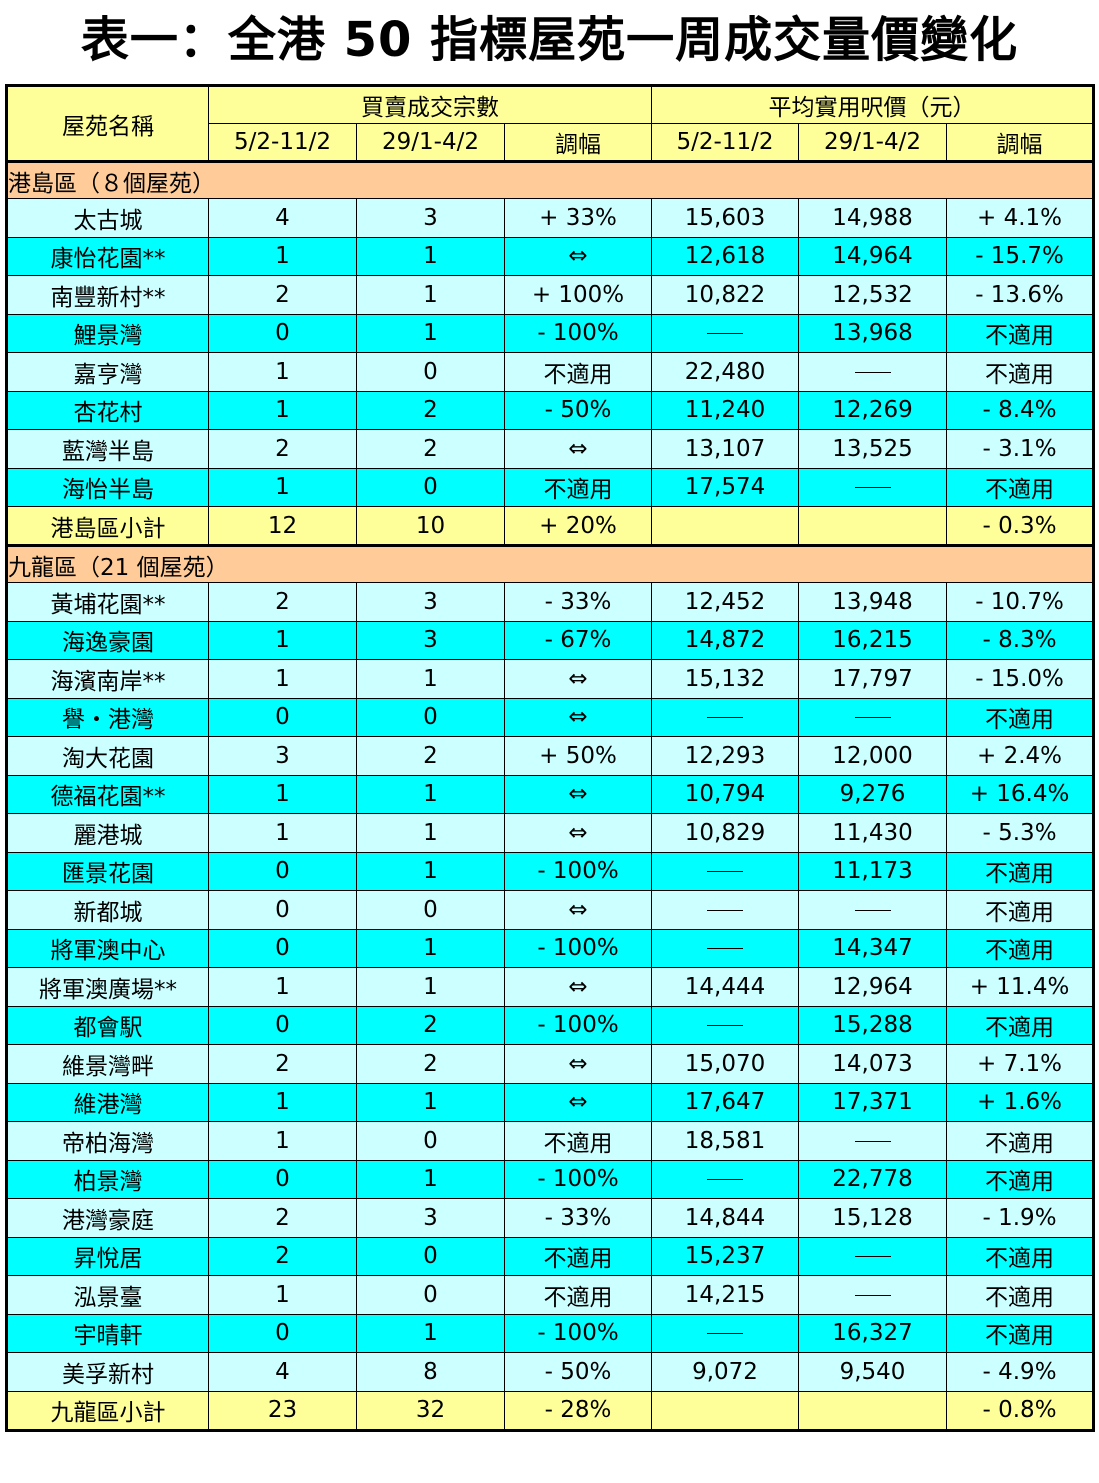 This screenshot has width=1099, height=1483. I want to click on section-header-row: 九龍區（21 個屋苑）, so click(550, 564).